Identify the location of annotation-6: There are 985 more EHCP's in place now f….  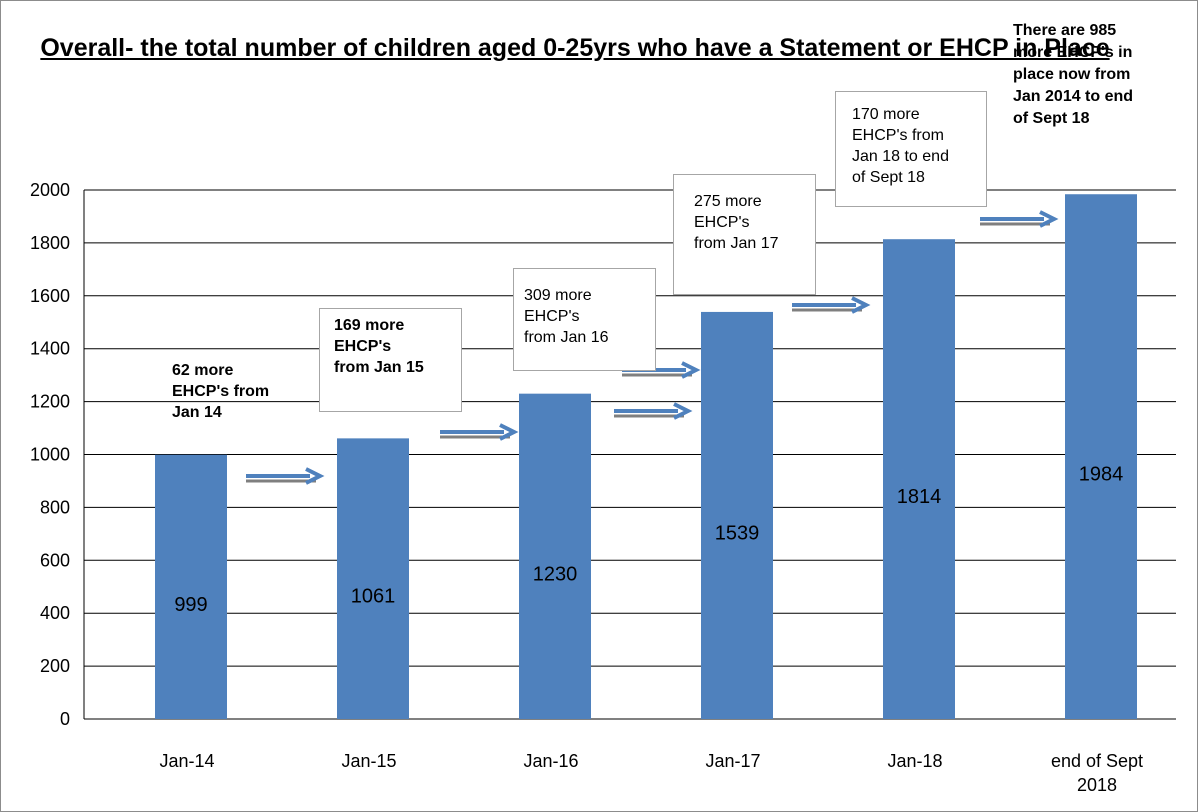
(1073, 74).